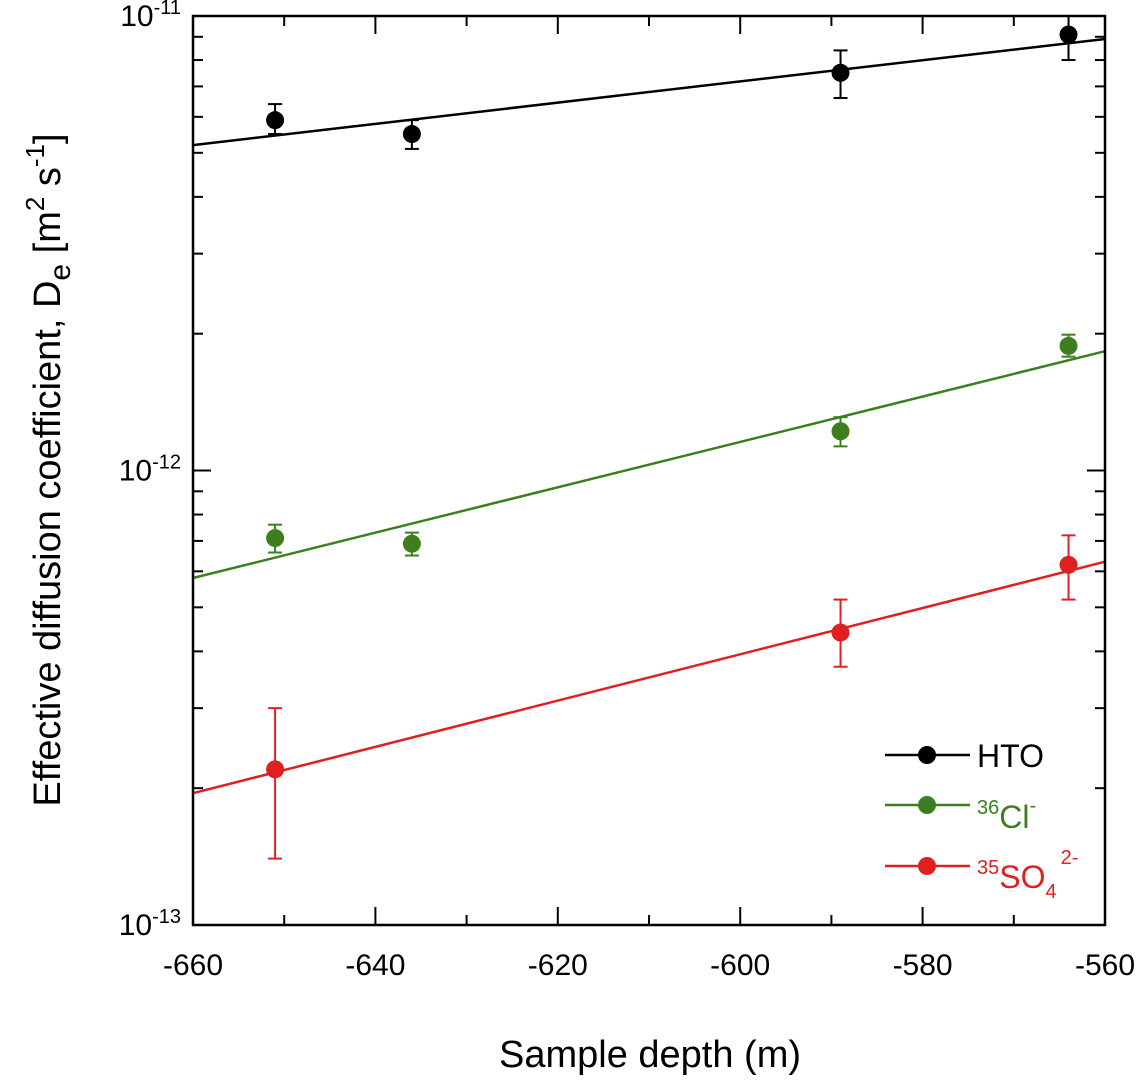 The width and height of the screenshot is (1142, 1085). What do you see at coordinates (375, 965) in the screenshot?
I see `x-tick-label: -640` at bounding box center [375, 965].